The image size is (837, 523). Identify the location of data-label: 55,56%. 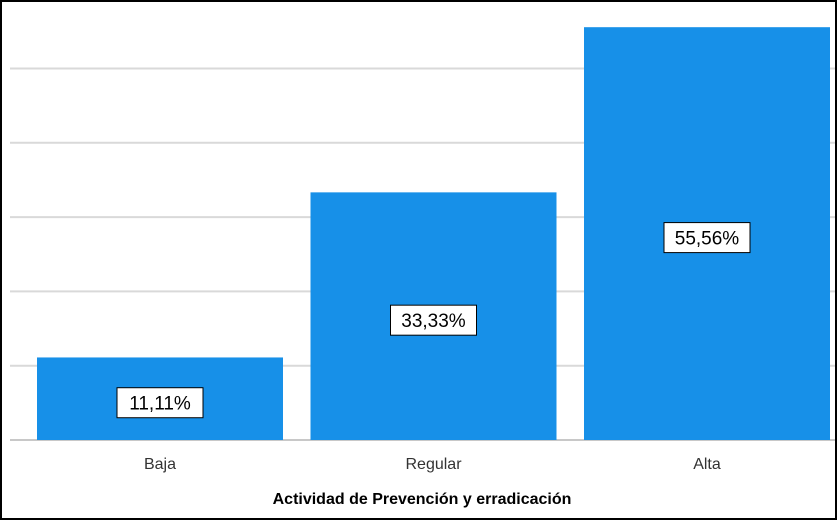
(707, 239).